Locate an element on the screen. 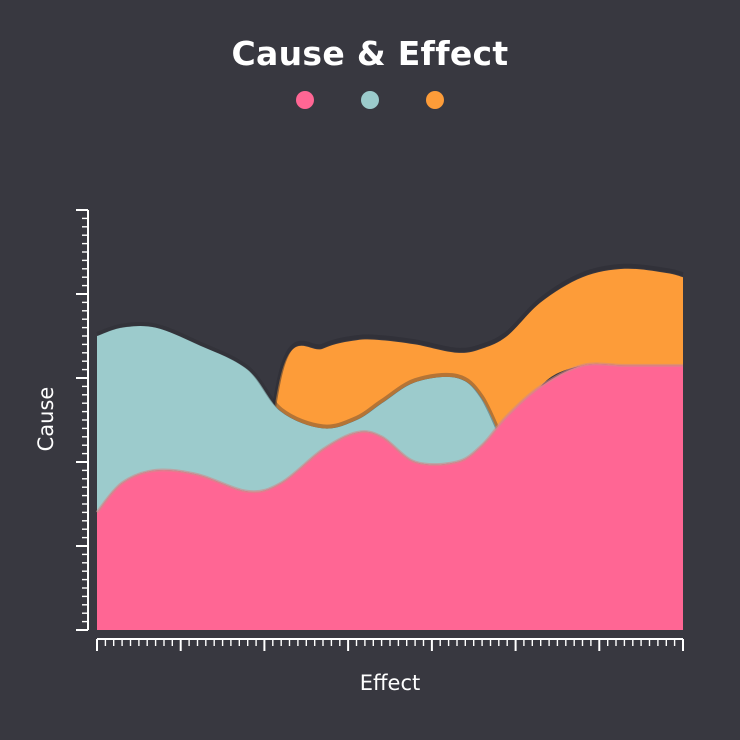  series-edge-teal is located at coordinates (303, 387).